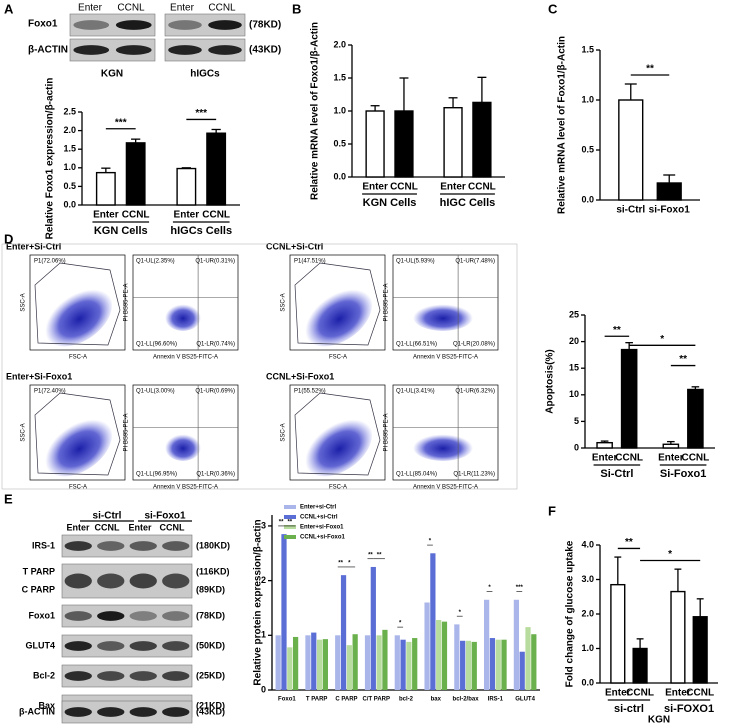 The image size is (738, 725). What do you see at coordinates (387, 432) in the screenshot?
I see `flow-axis-label: PI BS95-PE-A` at bounding box center [387, 432].